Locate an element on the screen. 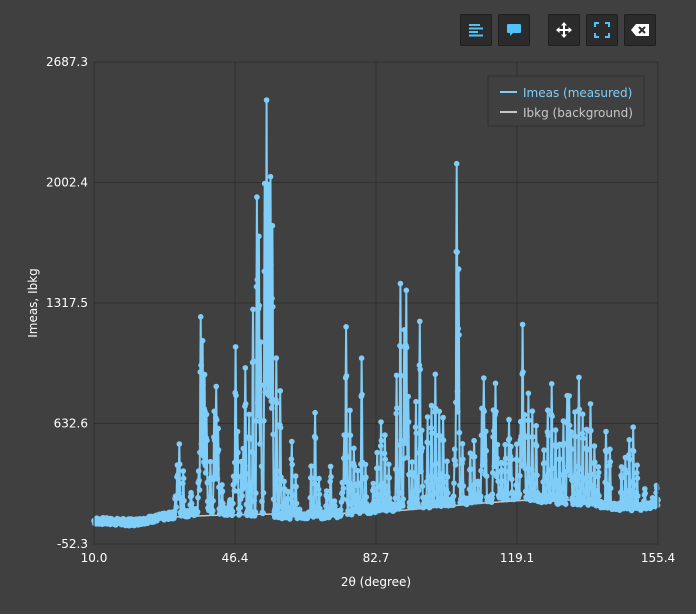  toggle-list-button is located at coordinates (476, 30).